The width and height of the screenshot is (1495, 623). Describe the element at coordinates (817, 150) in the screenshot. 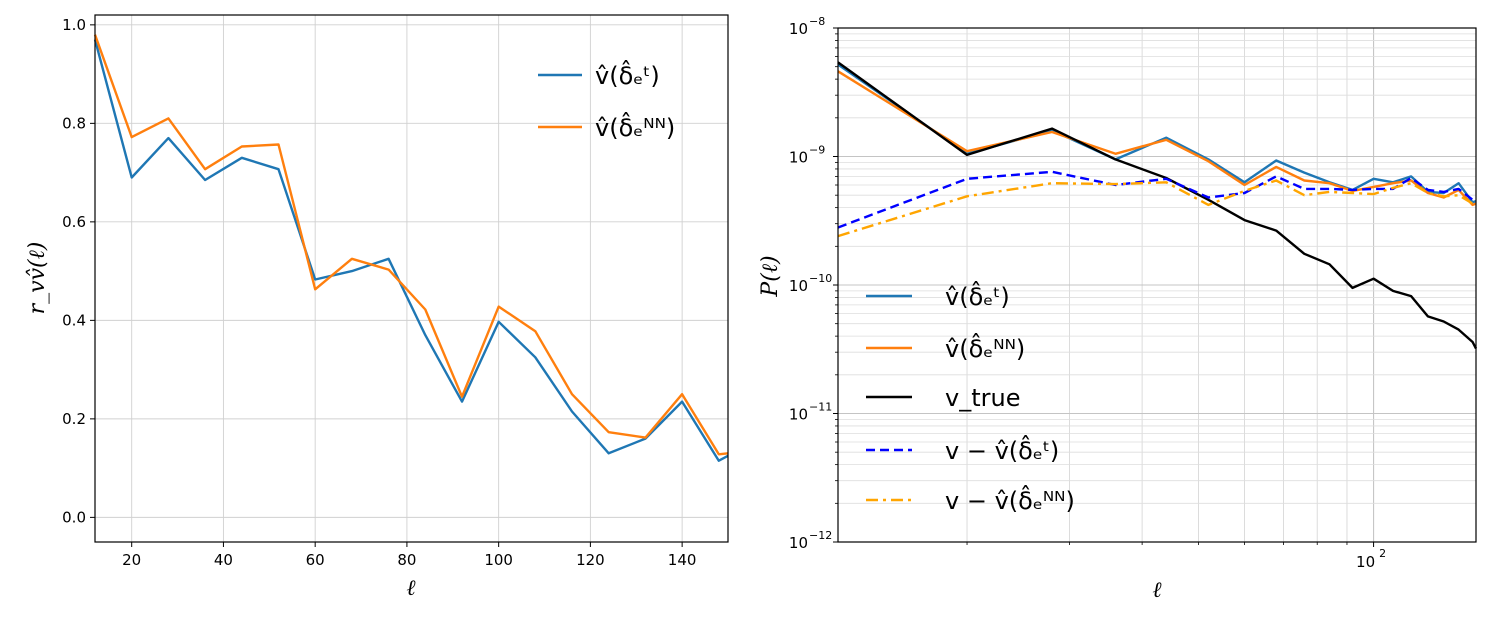

I see `right-ytick-label-exp: −9` at that location.